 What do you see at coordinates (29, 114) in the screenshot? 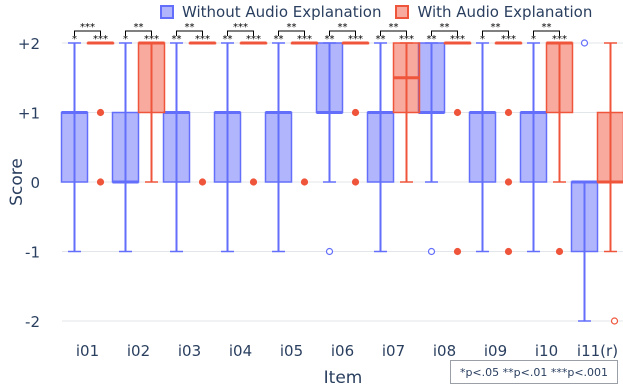
I see `y-tick-label: +1` at bounding box center [29, 114].